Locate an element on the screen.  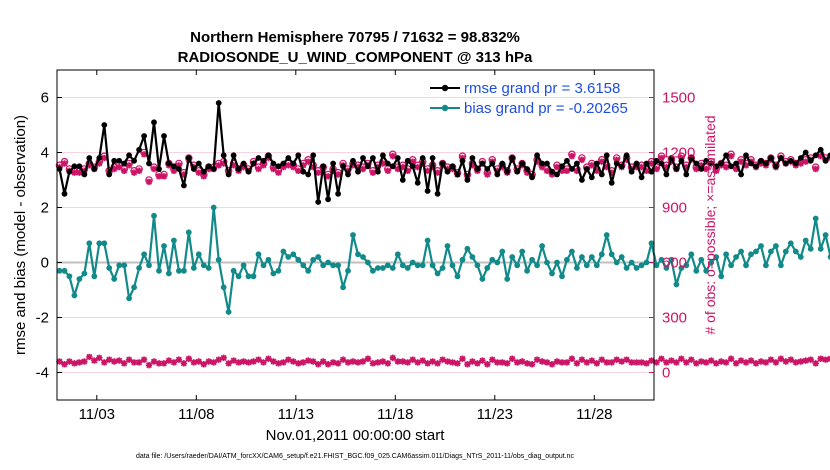
y-axis-label: rmse and bias (model - observation) is located at coordinates (20, 235).